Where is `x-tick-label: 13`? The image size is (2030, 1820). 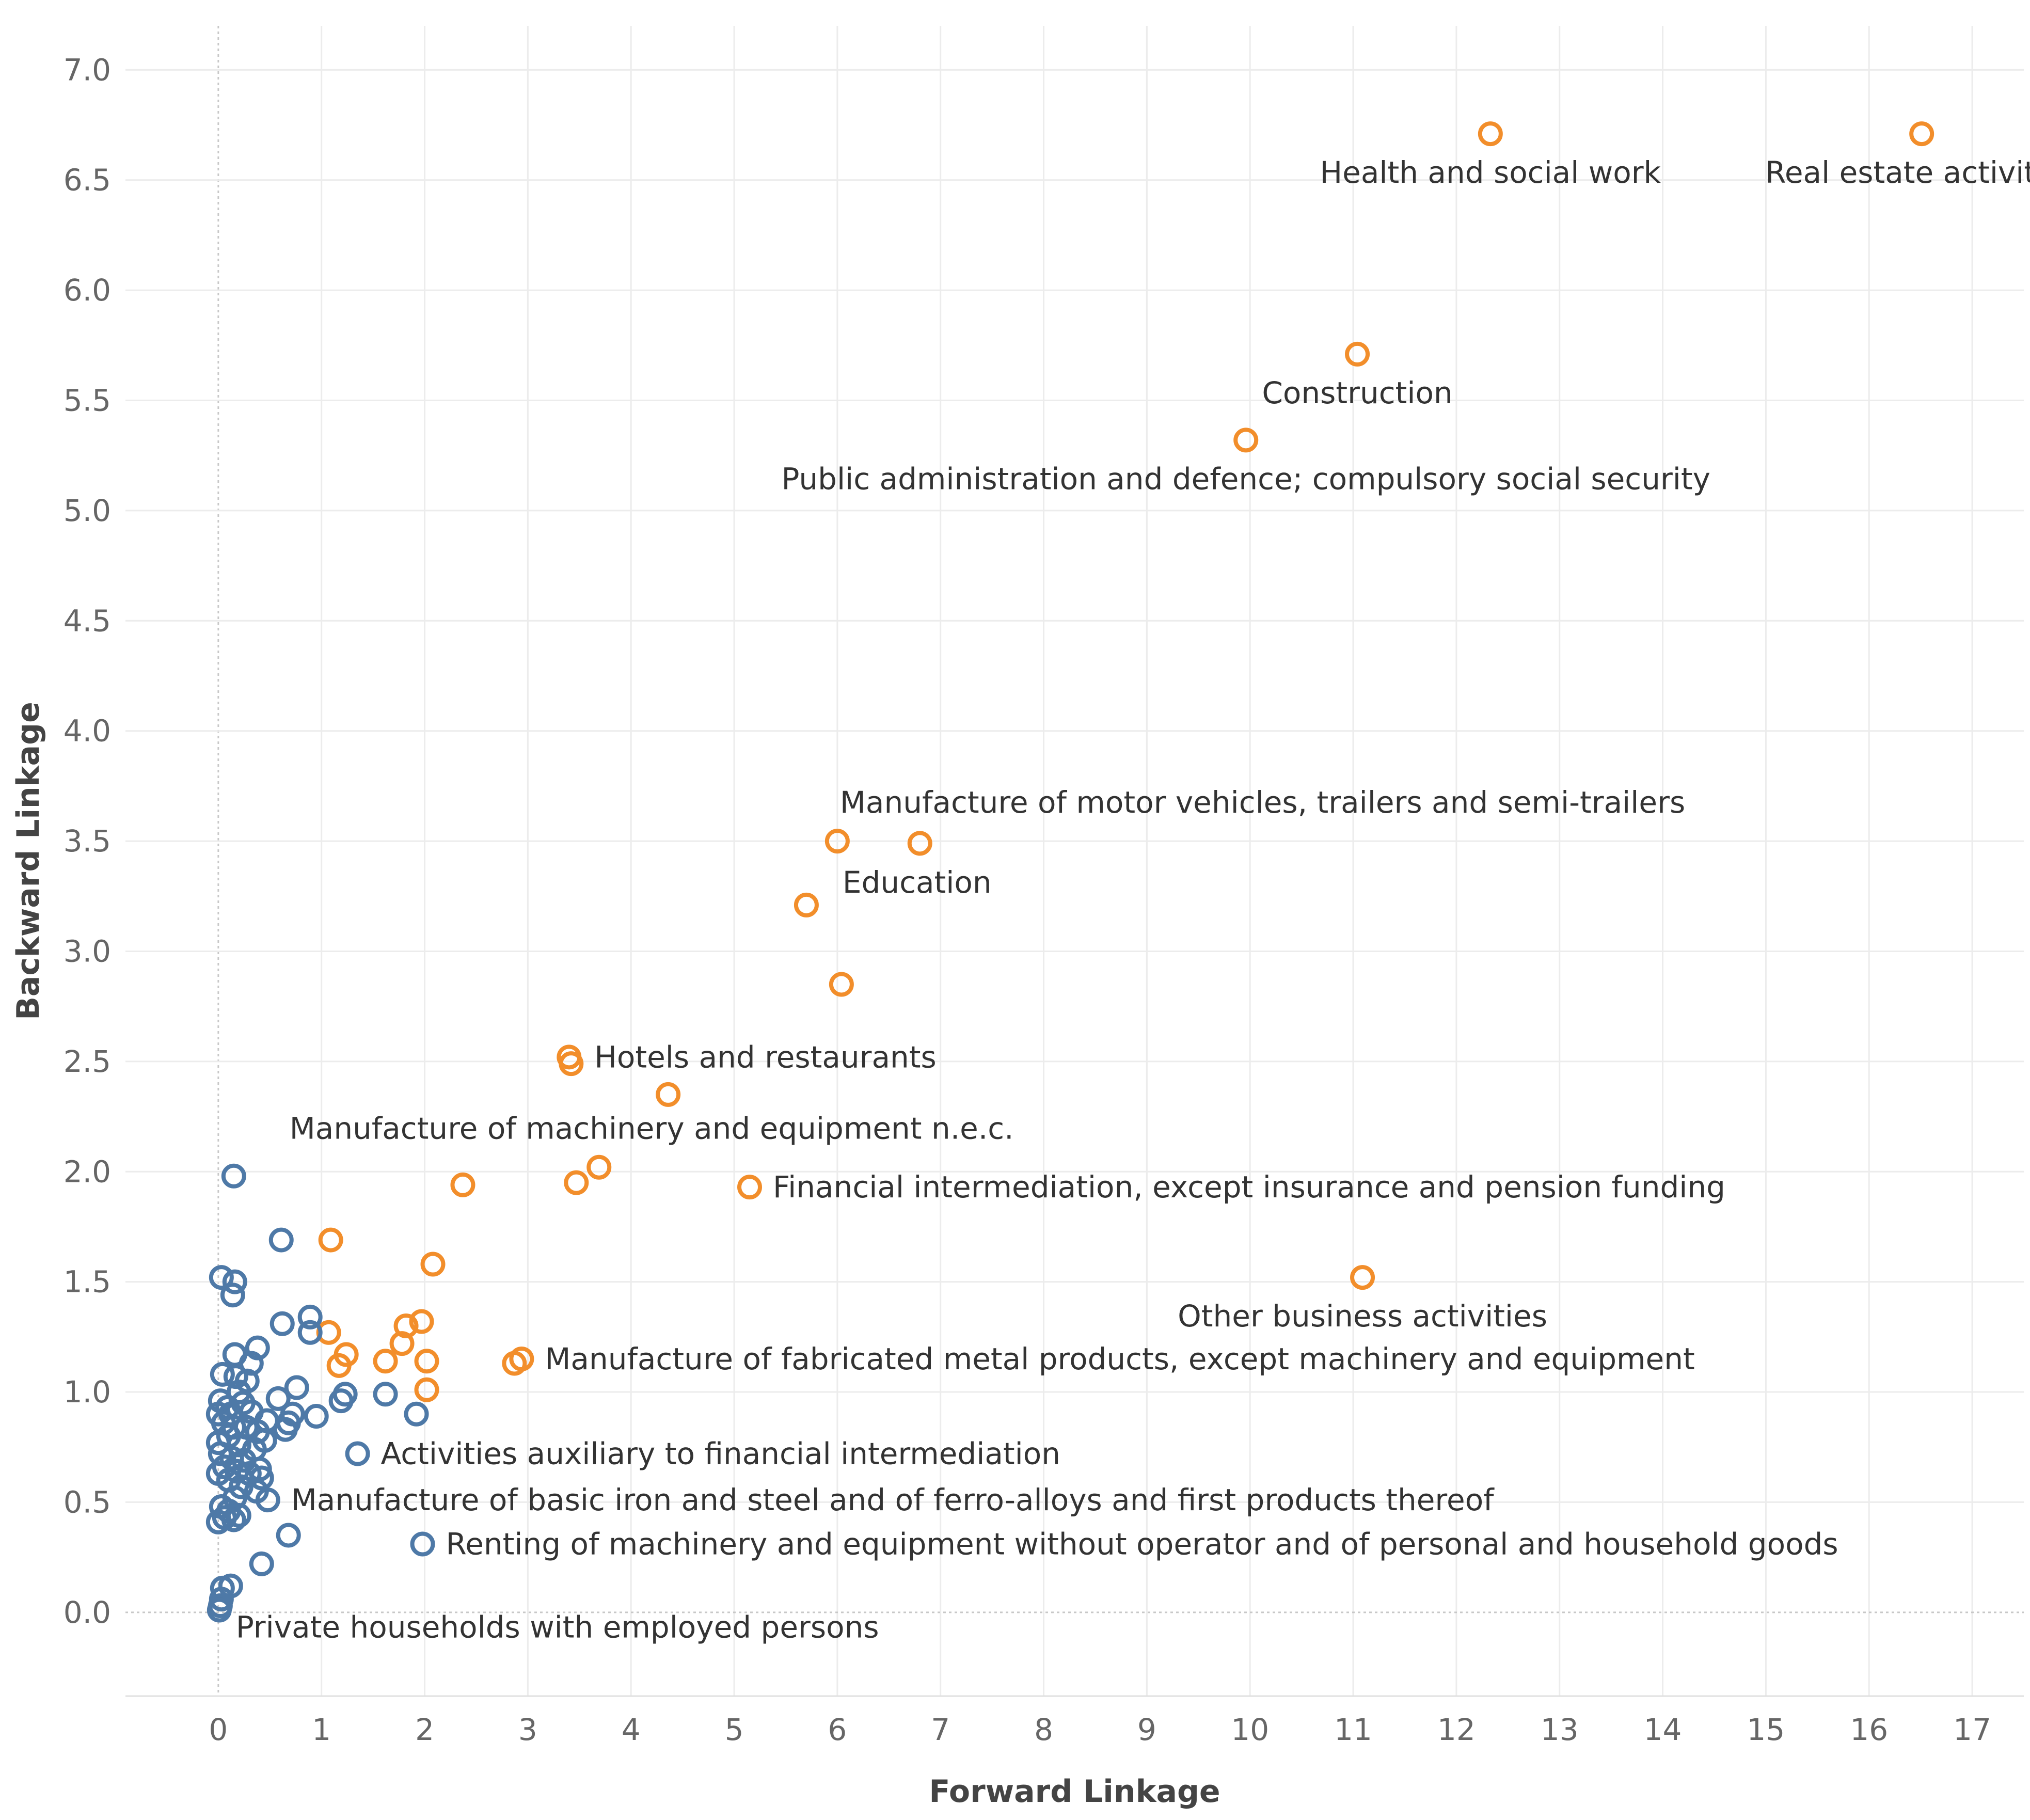
x-tick-label: 13 is located at coordinates (1560, 1729).